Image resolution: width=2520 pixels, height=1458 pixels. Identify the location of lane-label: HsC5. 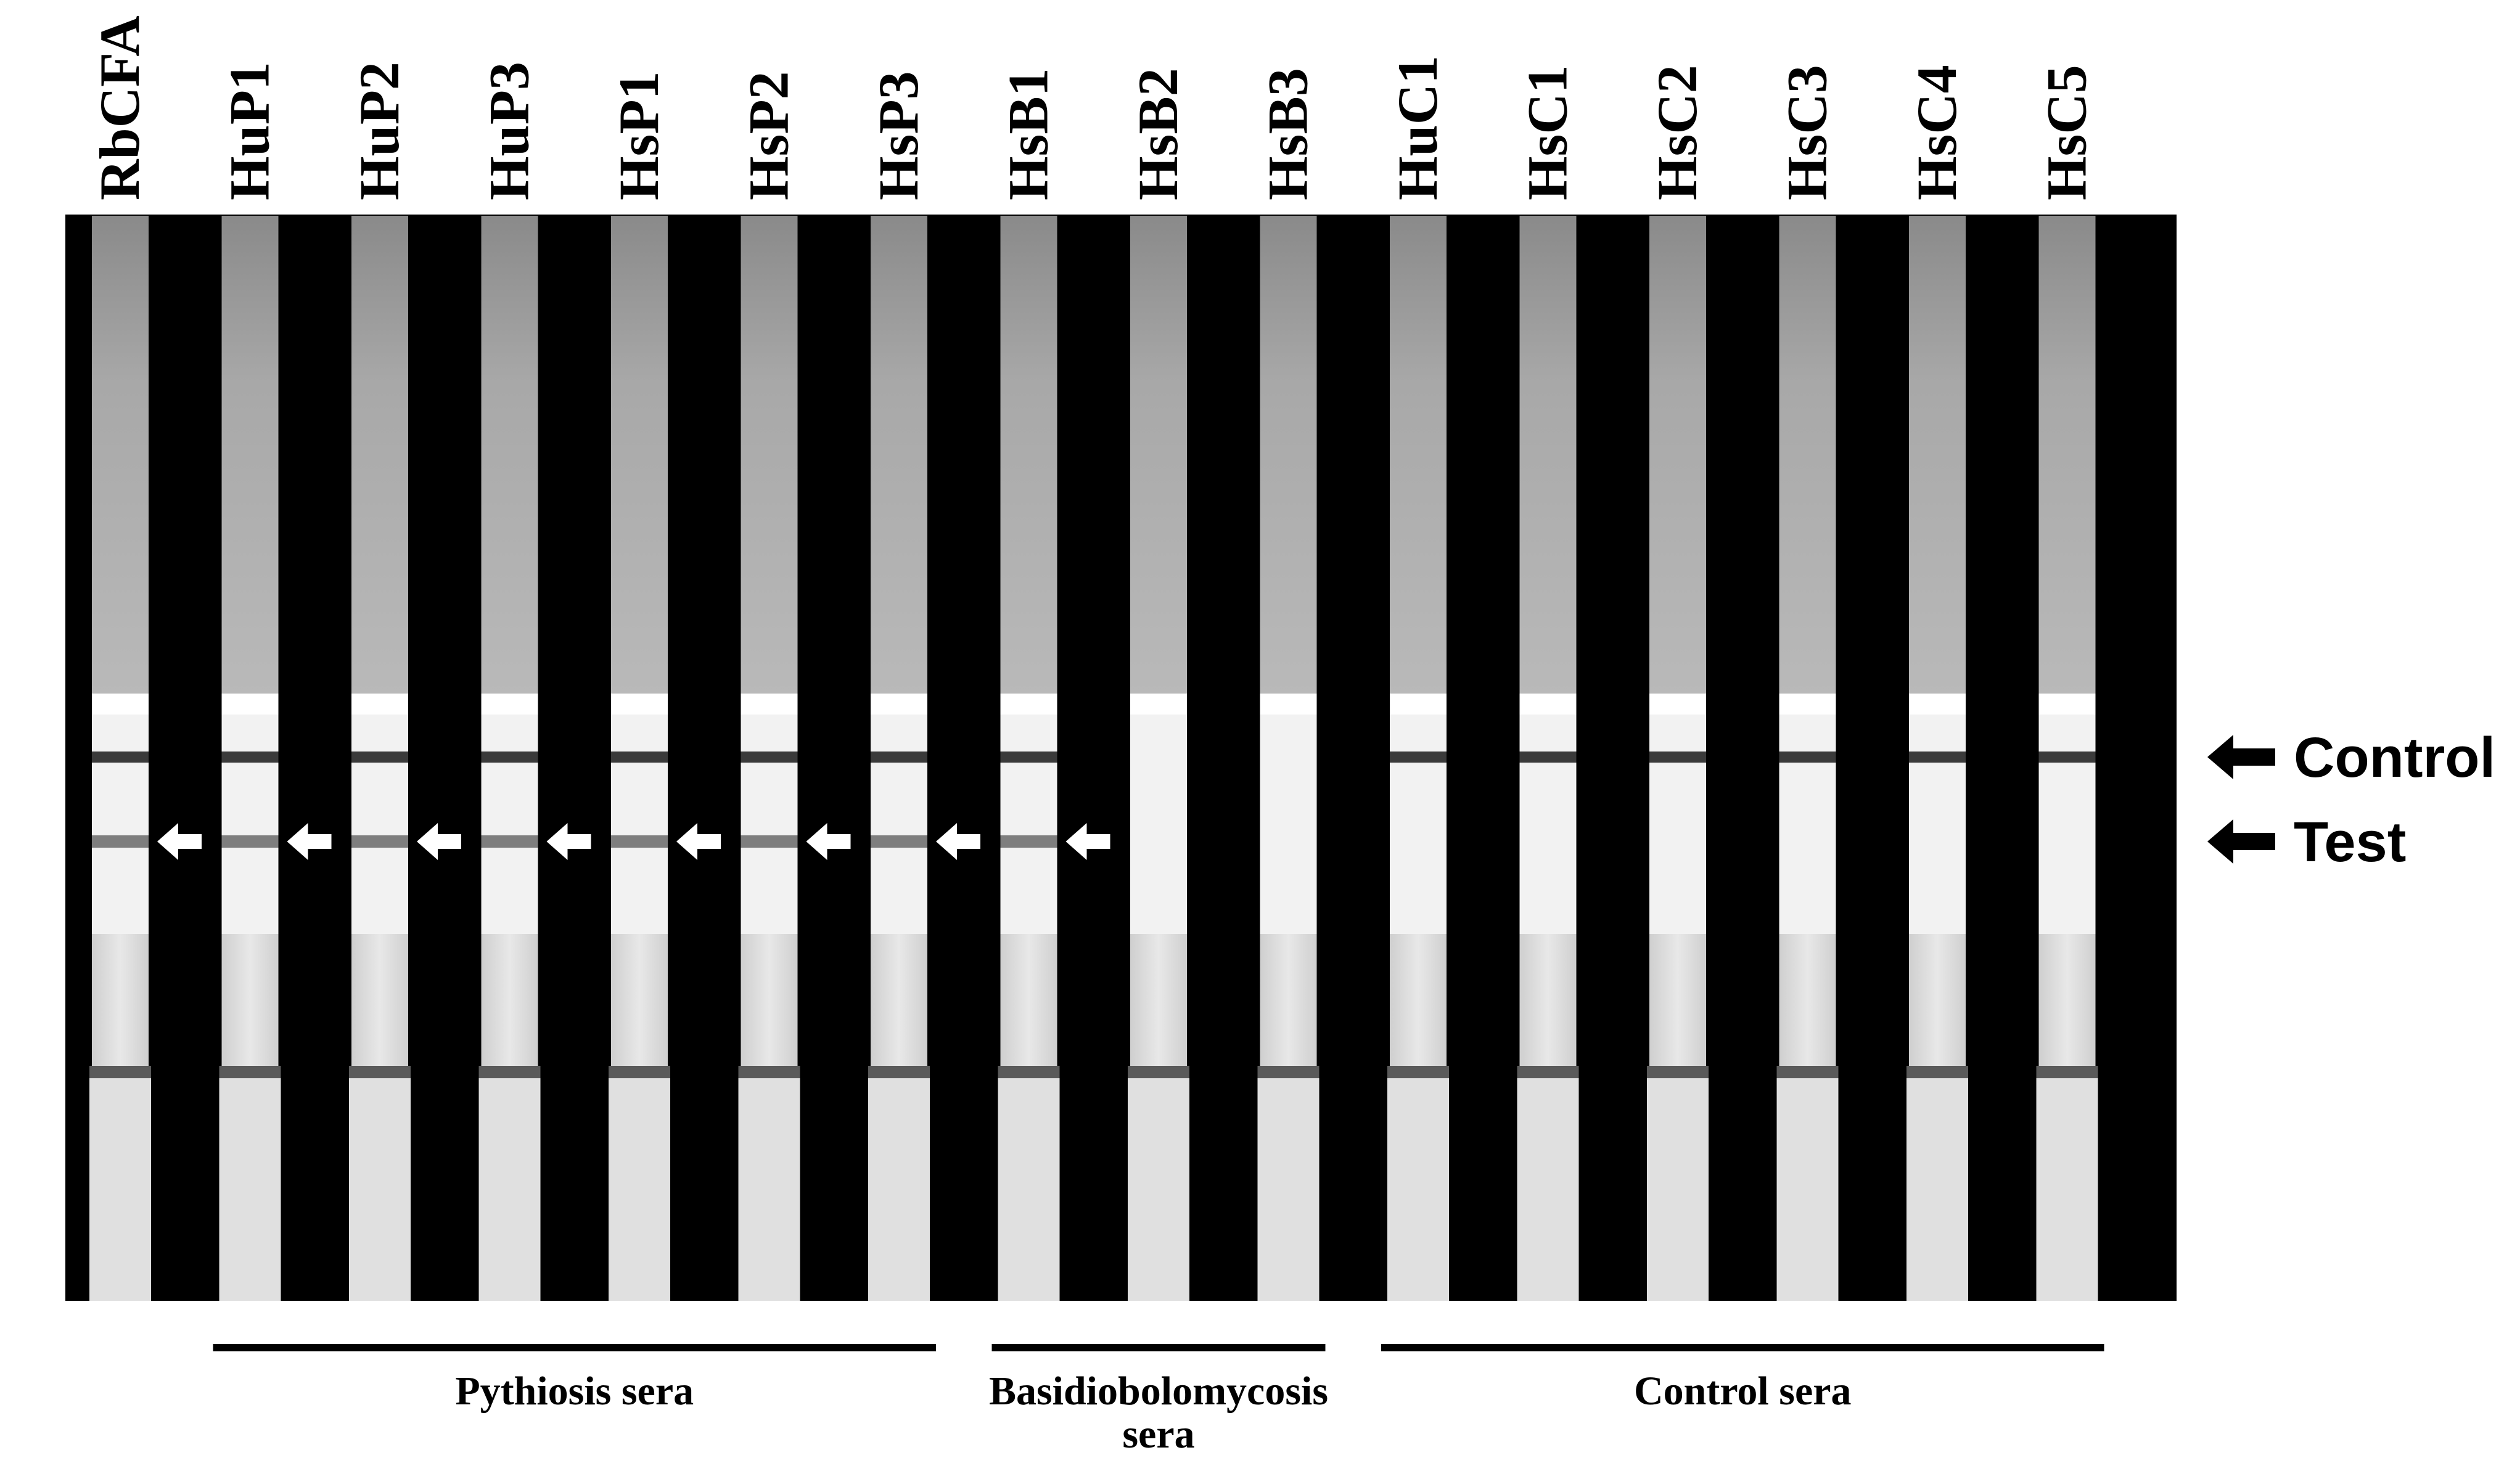
(2066, 132).